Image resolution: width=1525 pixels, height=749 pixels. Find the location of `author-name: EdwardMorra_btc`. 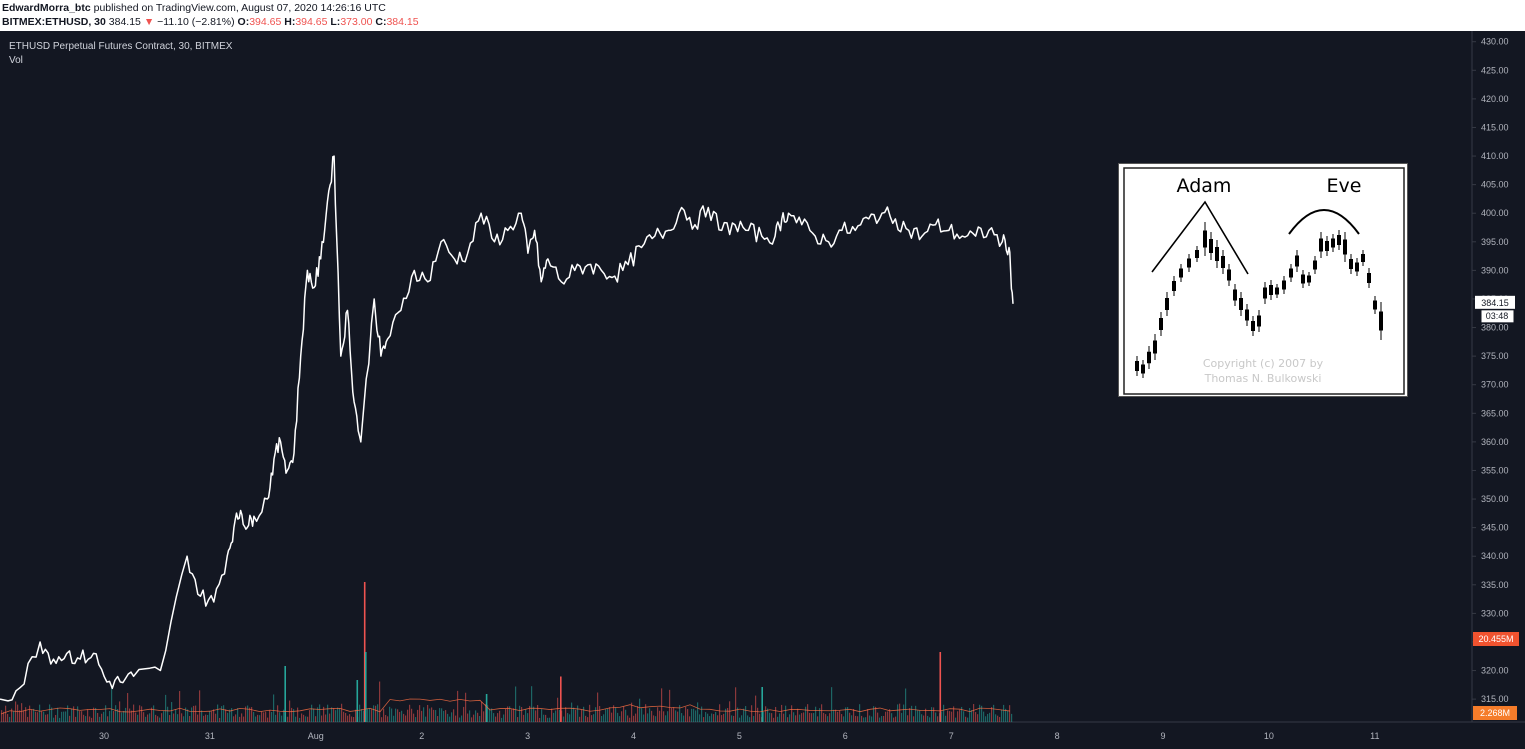

author-name: EdwardMorra_btc is located at coordinates (46, 8).